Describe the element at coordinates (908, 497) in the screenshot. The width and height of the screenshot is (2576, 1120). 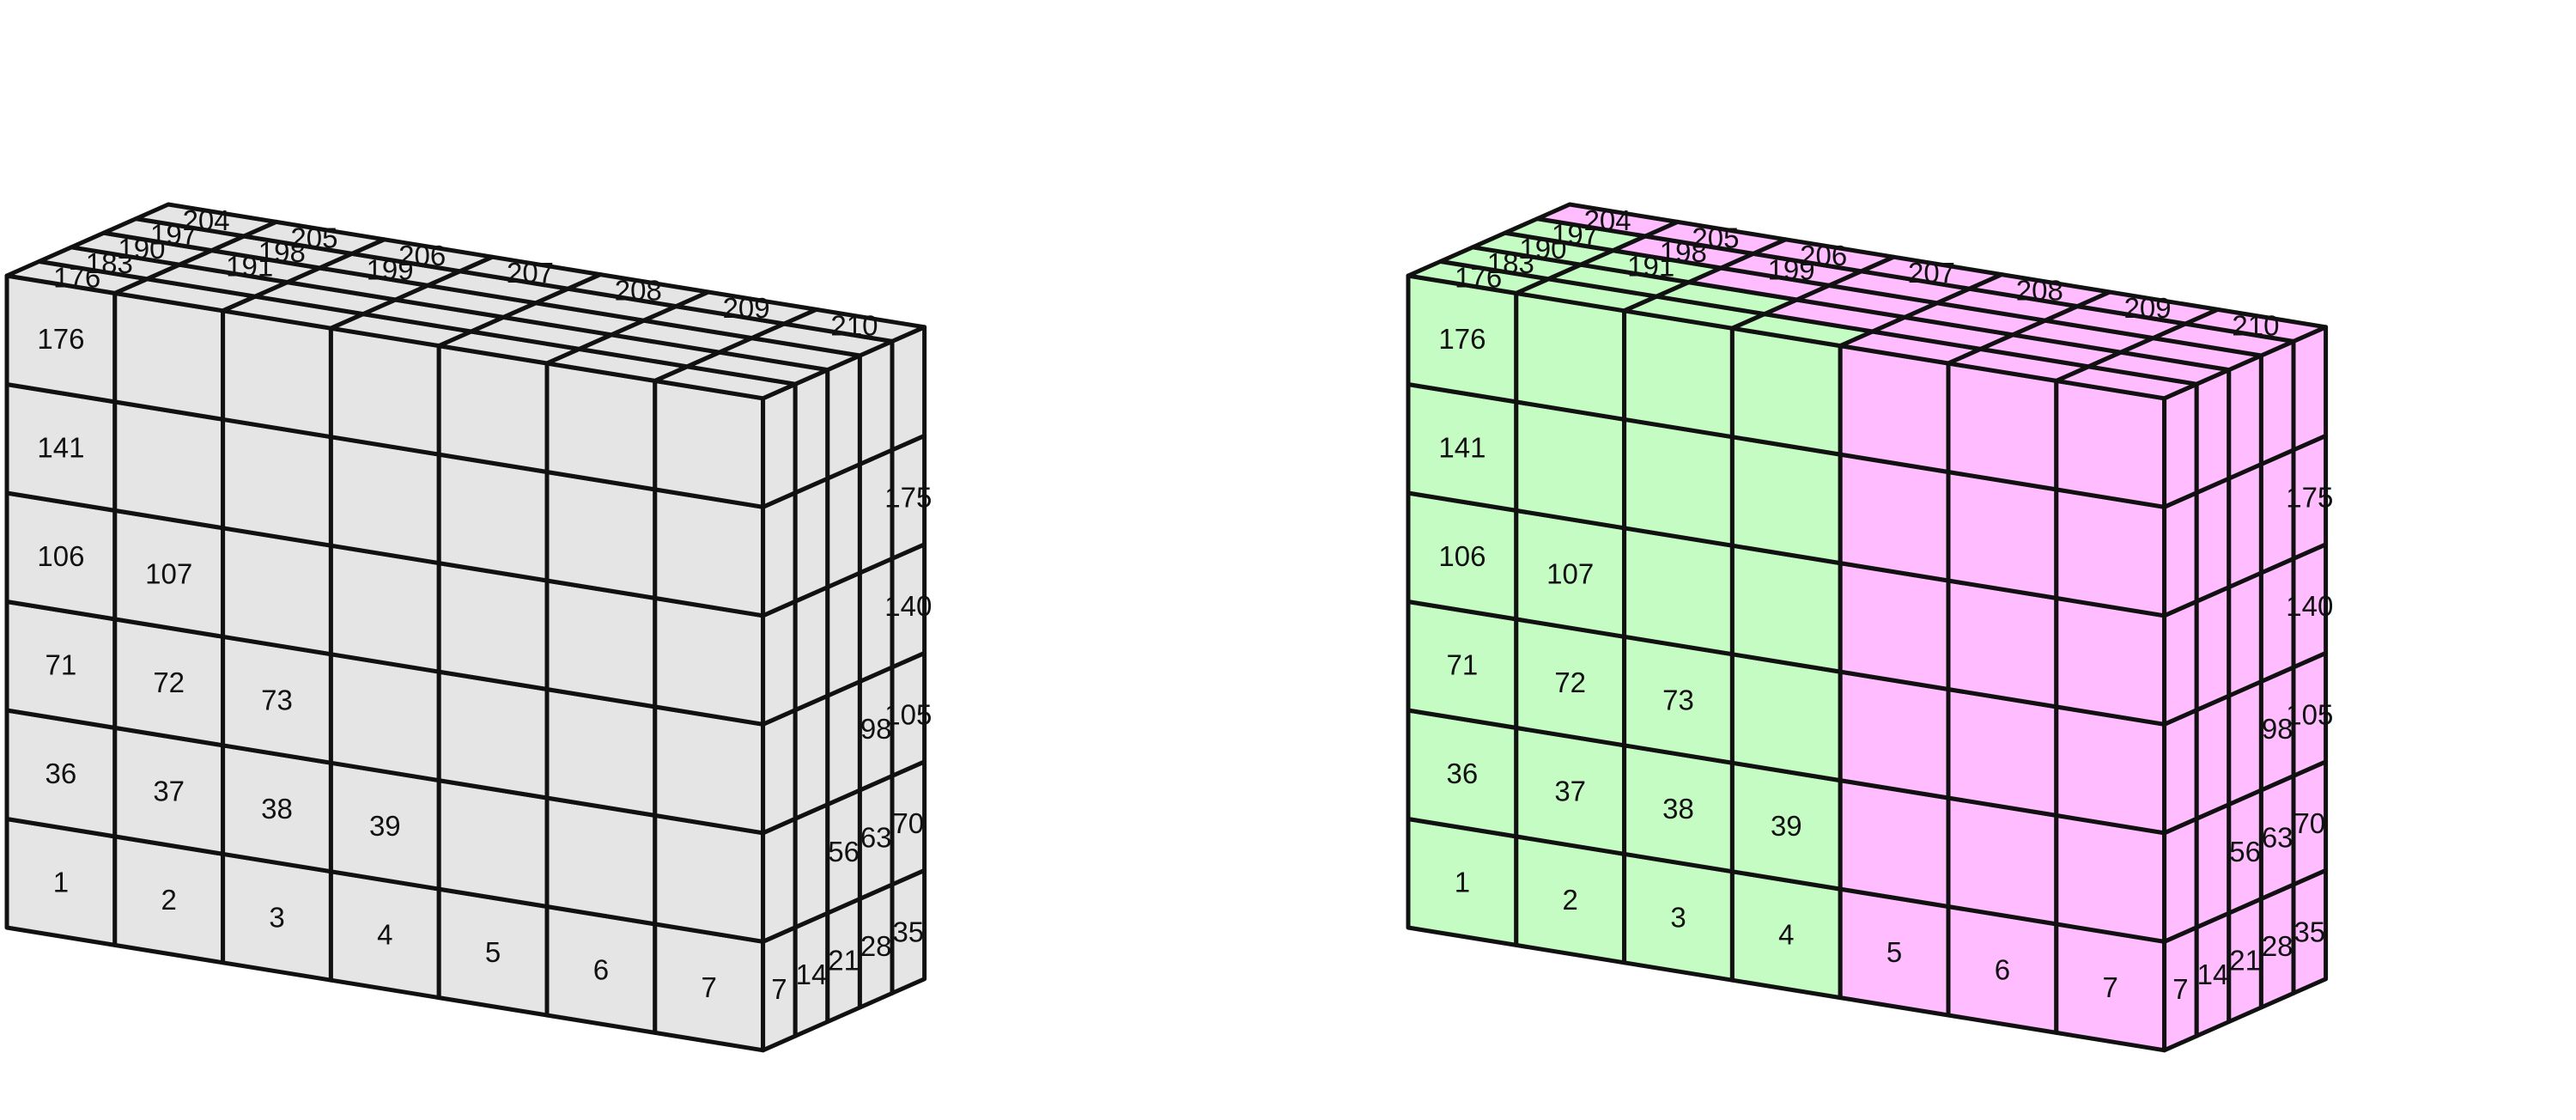
I see `side-cell-label: 175` at that location.